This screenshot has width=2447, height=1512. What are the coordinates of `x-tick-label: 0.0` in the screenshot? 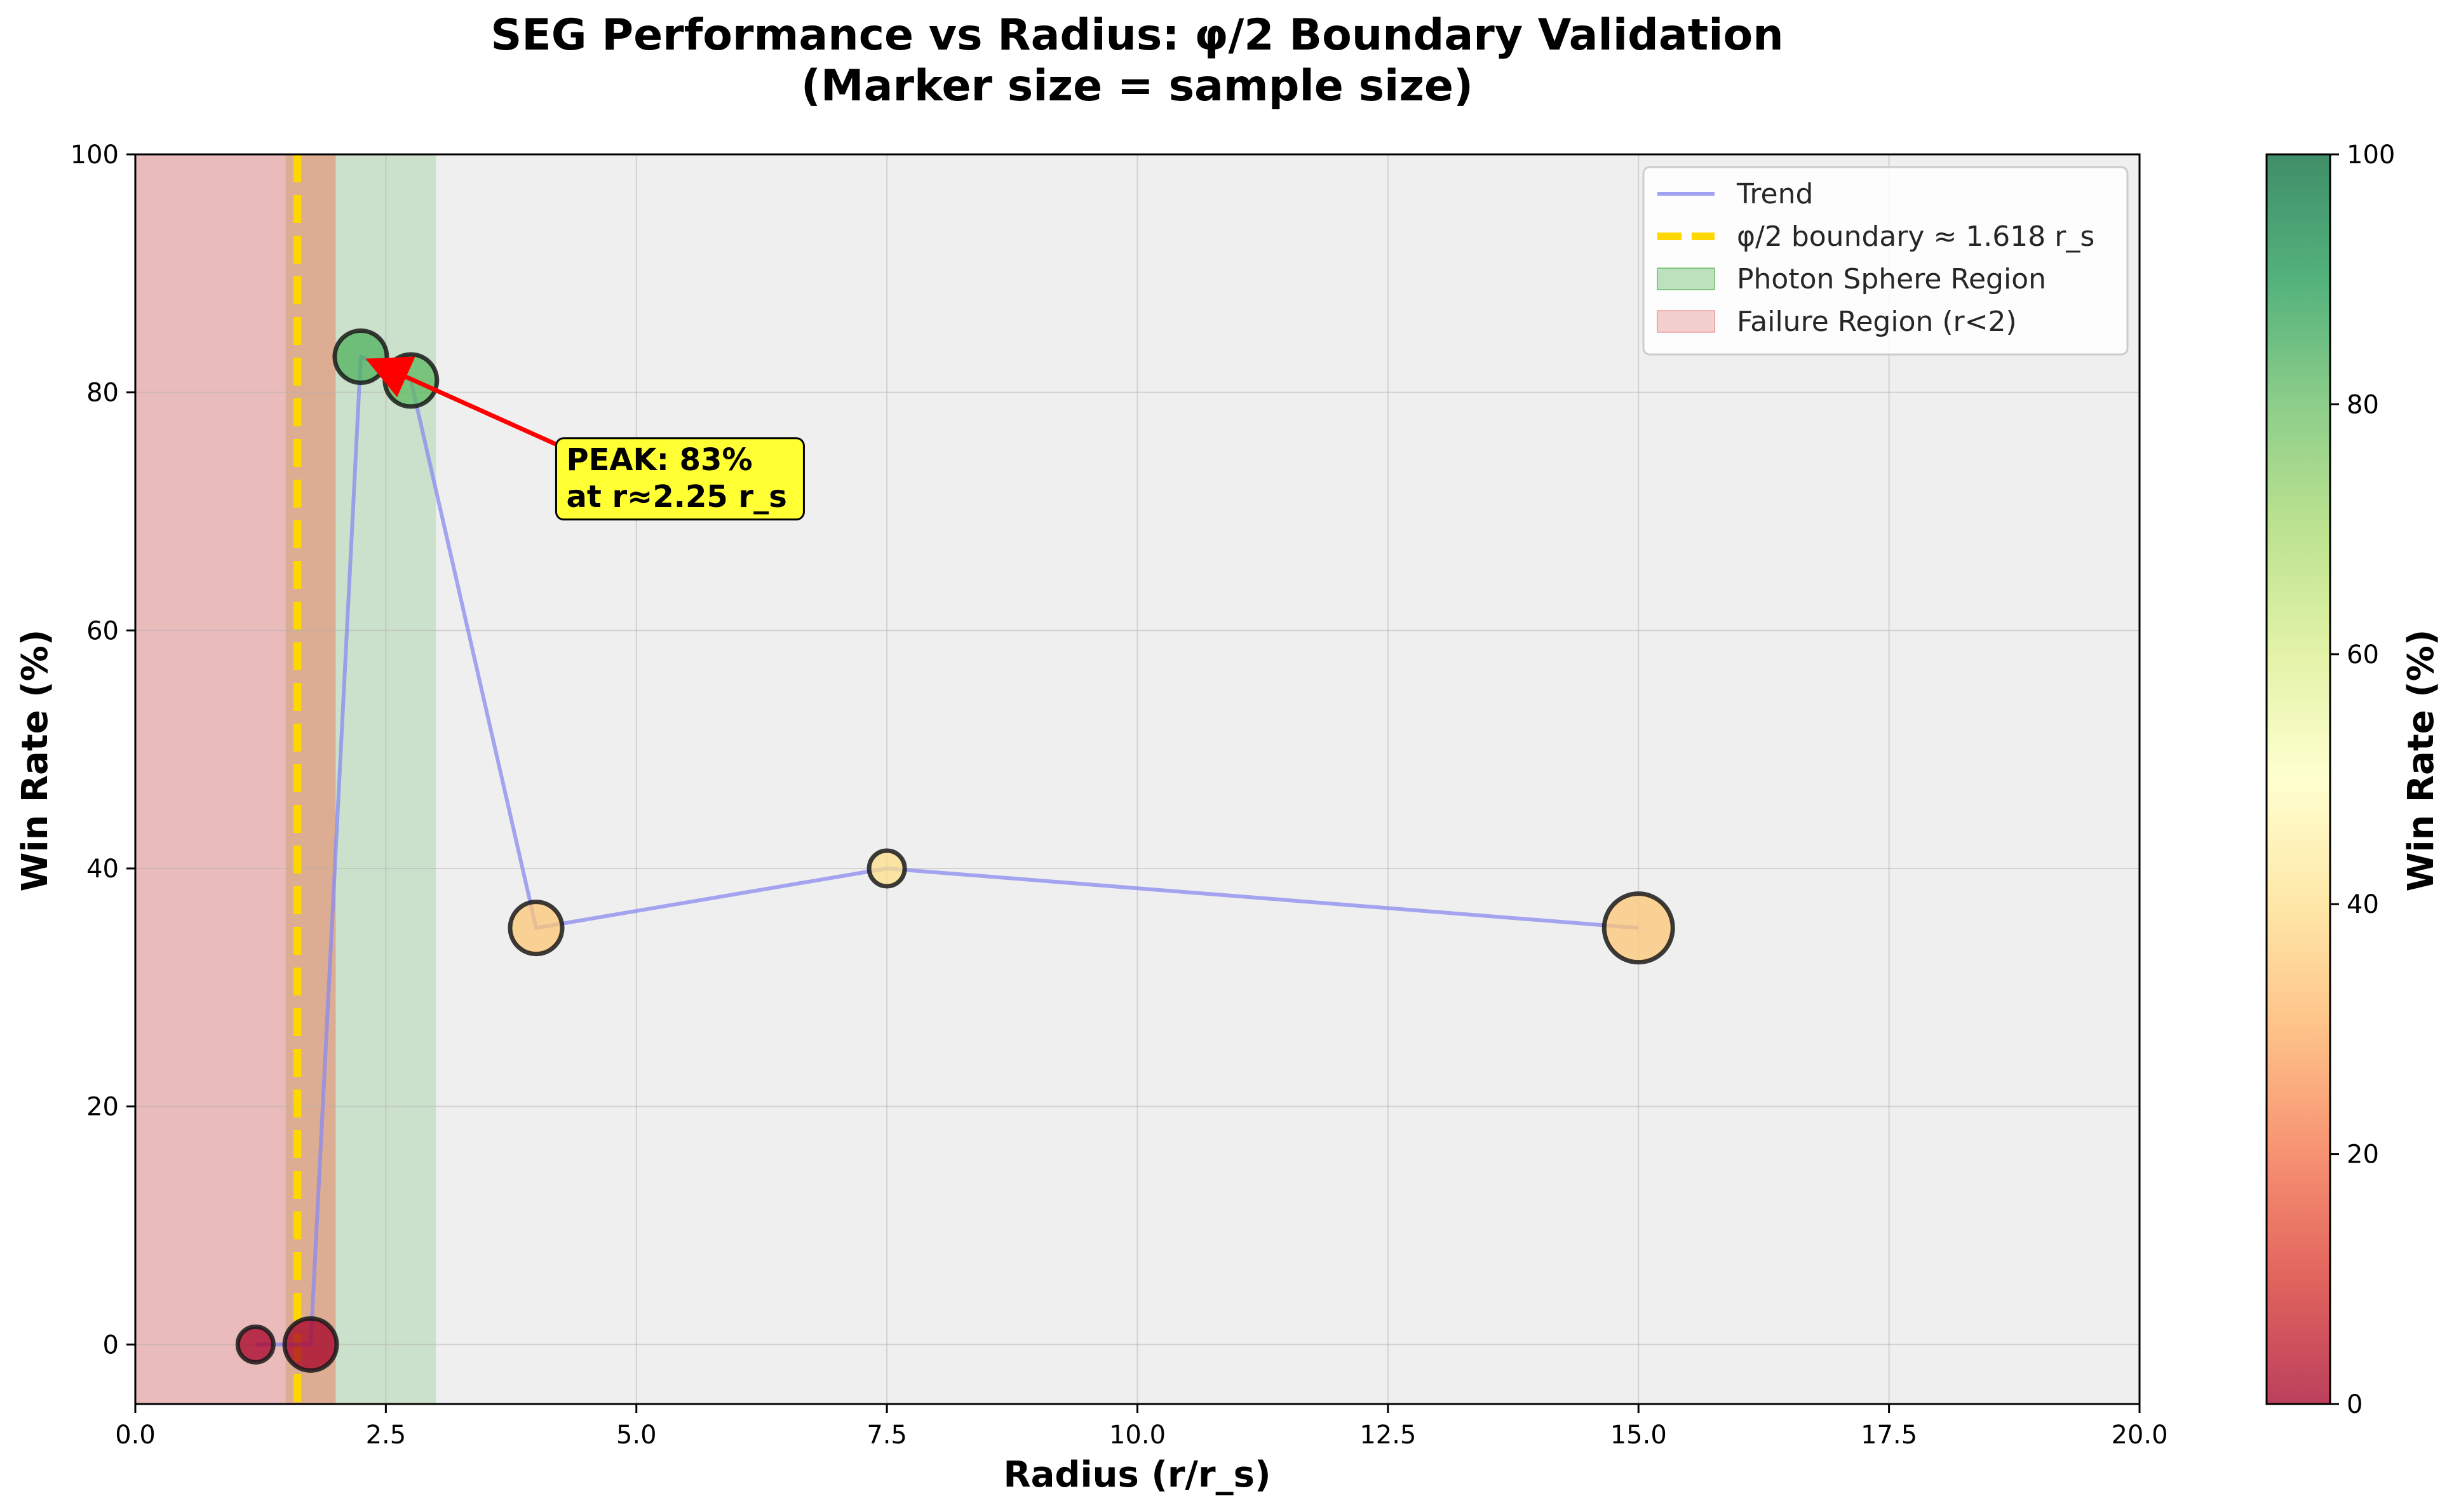 It's located at (135, 1435).